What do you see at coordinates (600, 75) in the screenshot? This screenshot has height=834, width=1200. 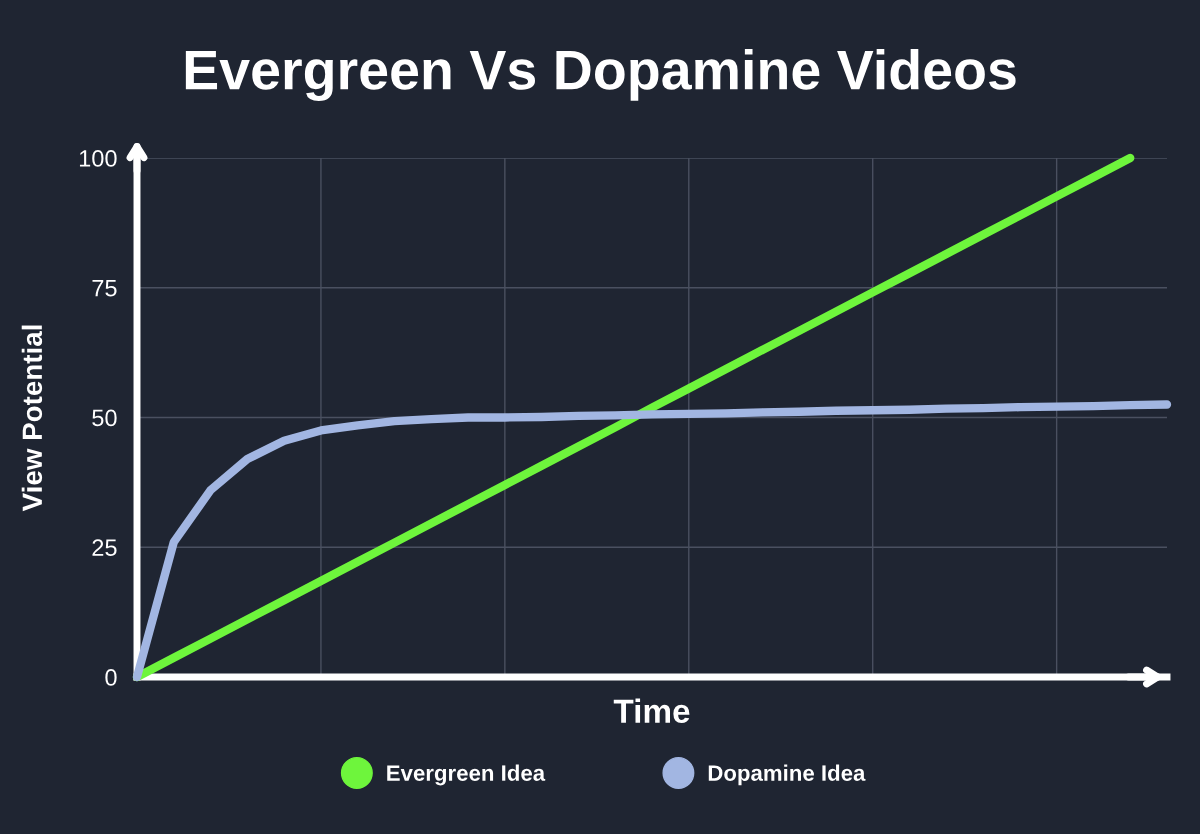 I see `chart-title: Evergreen Vs Dopamine Videos` at bounding box center [600, 75].